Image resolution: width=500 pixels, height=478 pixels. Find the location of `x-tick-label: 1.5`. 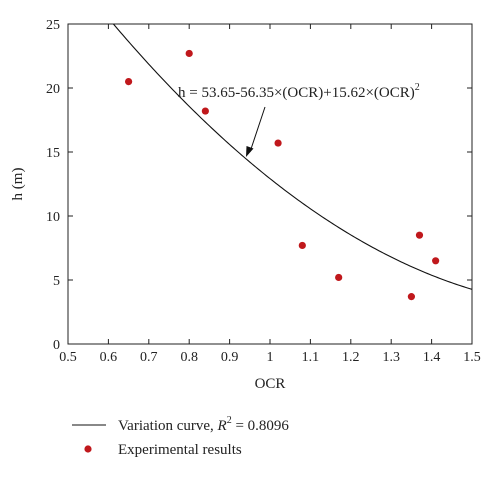

x-tick-label: 1.5 is located at coordinates (472, 357).